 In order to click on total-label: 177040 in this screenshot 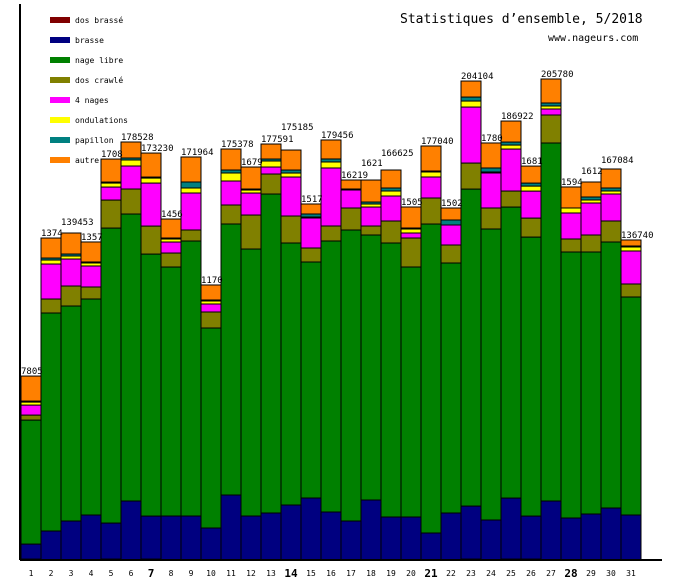, I will do `click(437, 142)`.